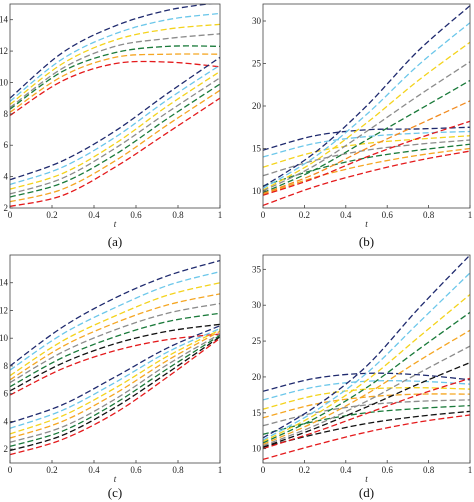 The height and width of the screenshot is (502, 474). I want to click on panel-caption-b: (b), so click(366, 241).